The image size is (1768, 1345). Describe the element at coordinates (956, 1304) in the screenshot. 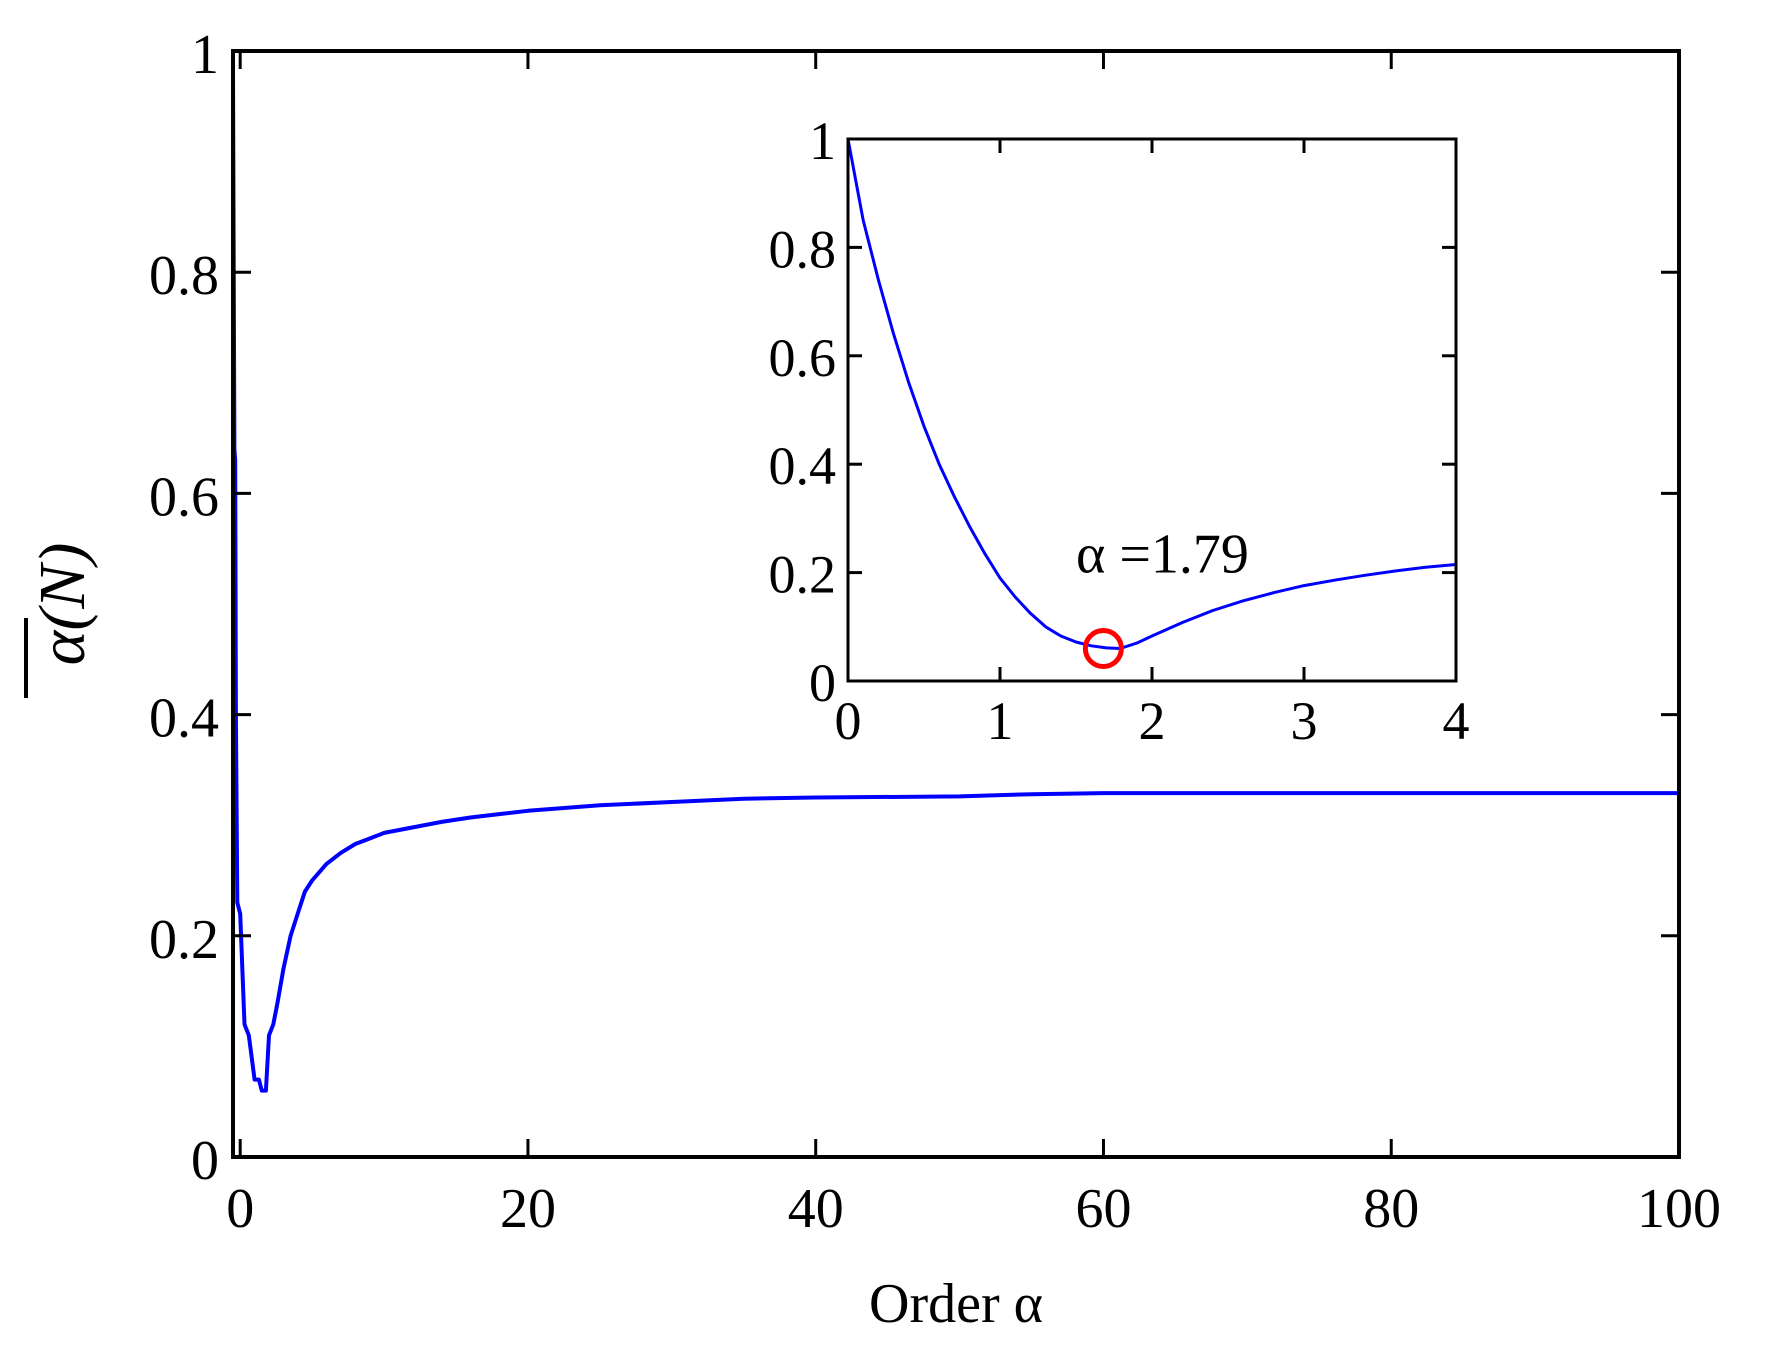

I see `x-axis-title: Order α` at that location.